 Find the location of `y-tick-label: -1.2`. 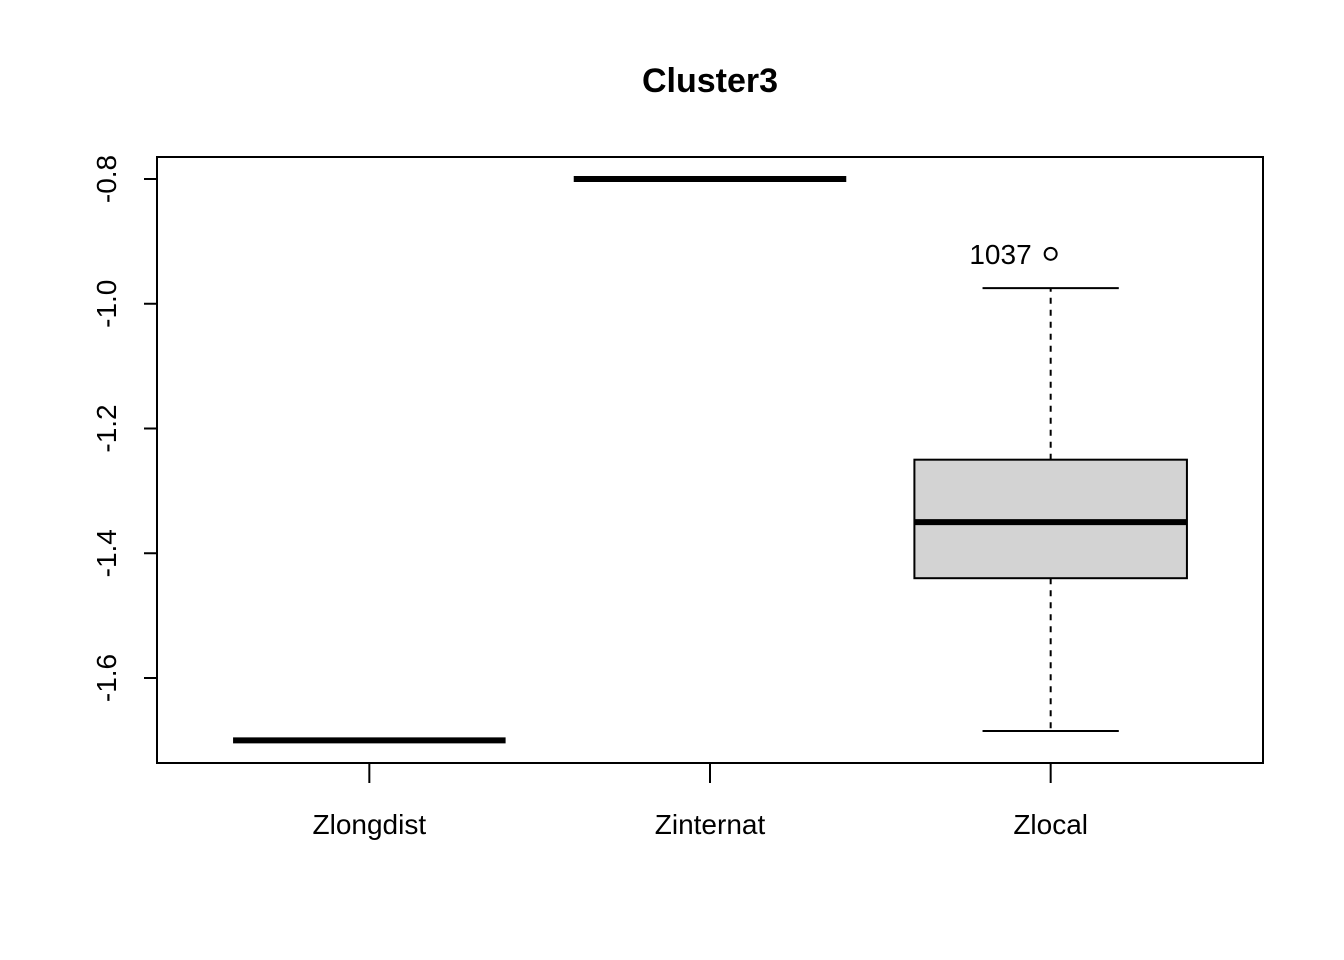

y-tick-label: -1.2 is located at coordinates (106, 428).